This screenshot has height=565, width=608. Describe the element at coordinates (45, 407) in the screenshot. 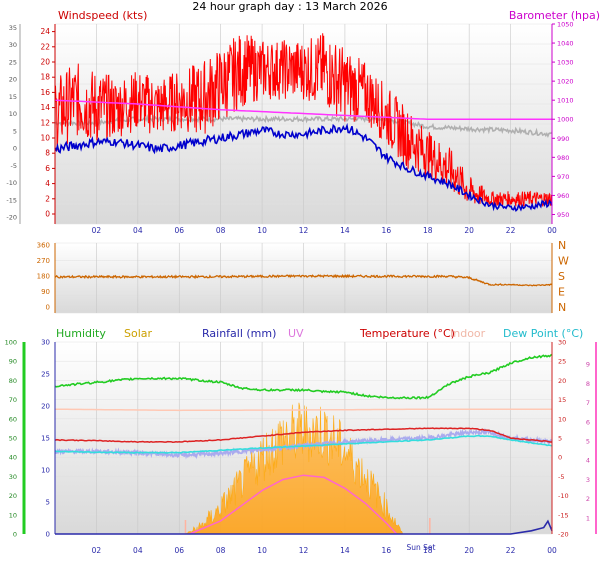

I see `solar-rain-tick-label: 20` at that location.